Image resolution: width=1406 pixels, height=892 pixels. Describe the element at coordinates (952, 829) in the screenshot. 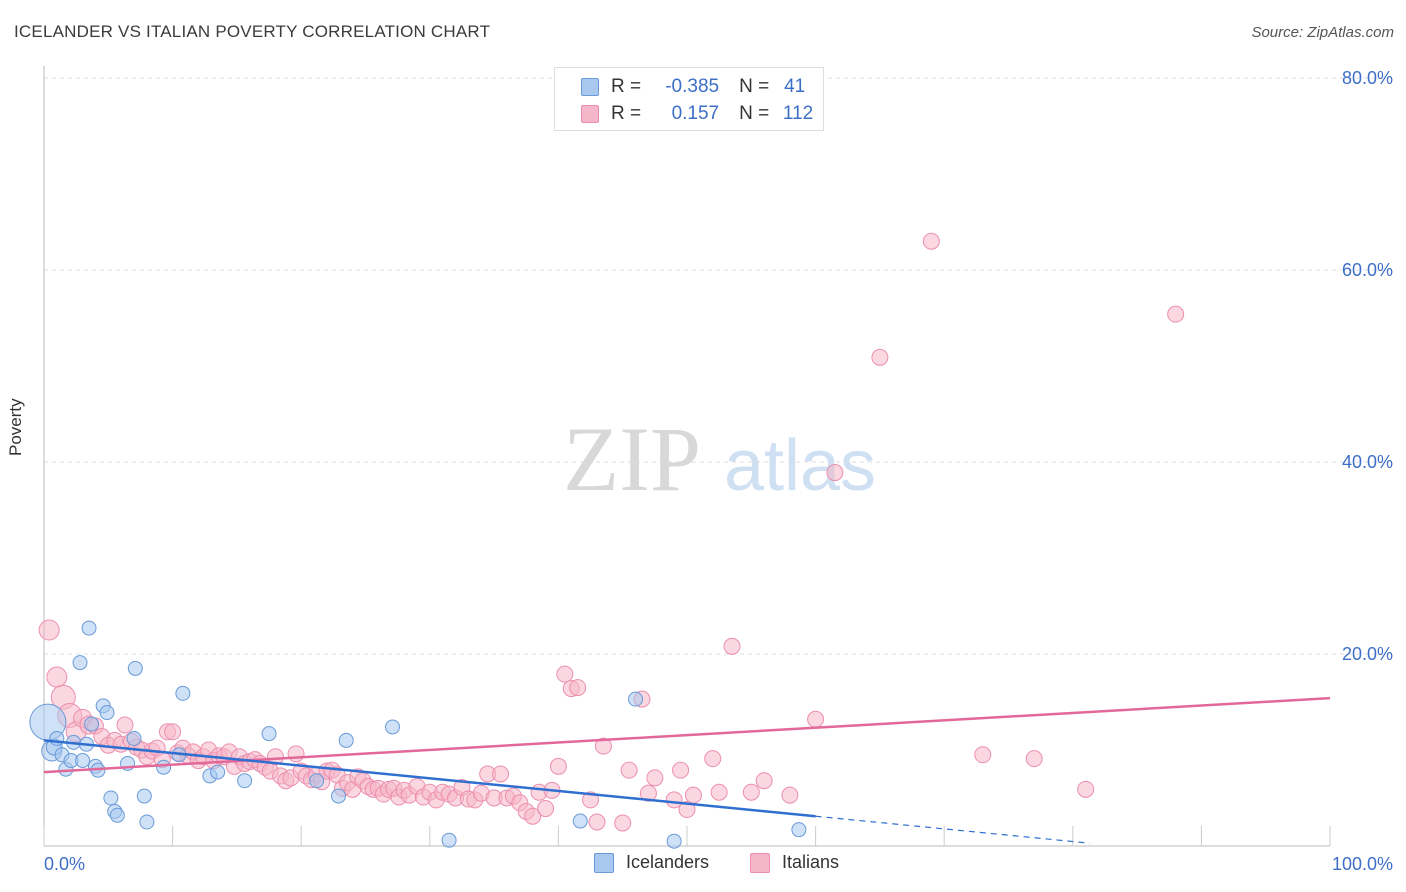

I see `icelanders-trend-extension` at that location.